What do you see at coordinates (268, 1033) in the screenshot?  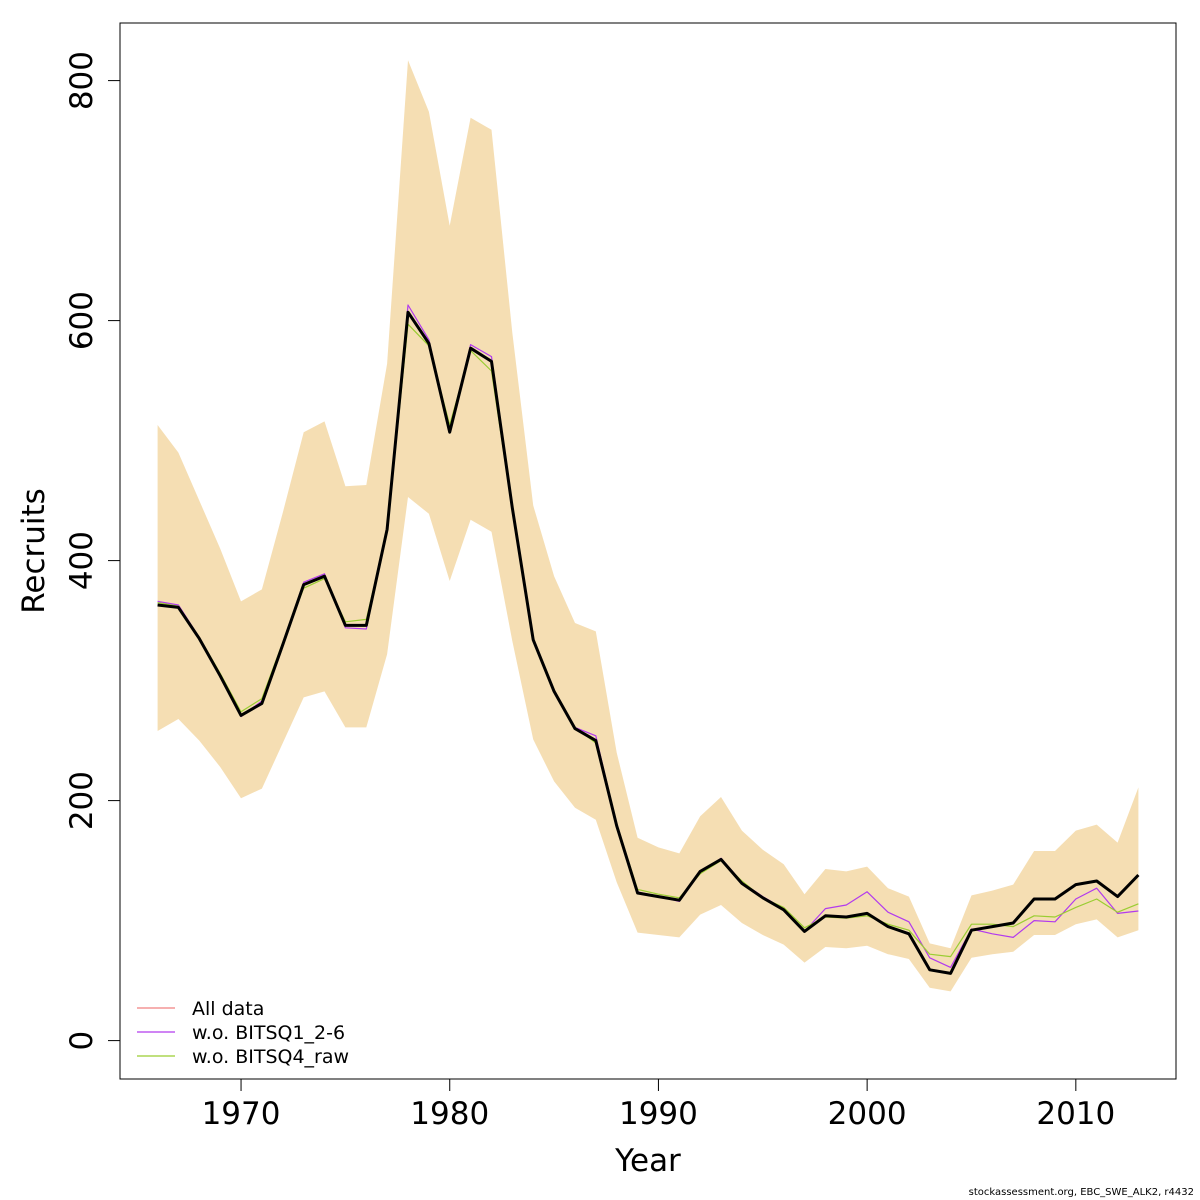 I see `legend-label: w.o. BITSQ1_2-6` at bounding box center [268, 1033].